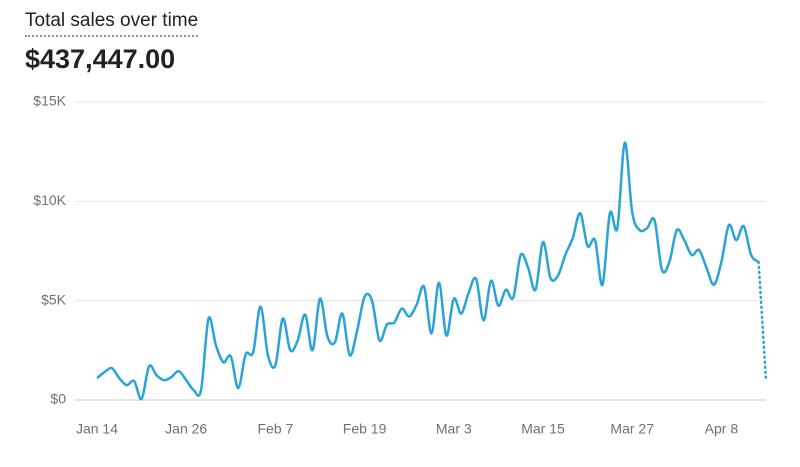 The height and width of the screenshot is (467, 800). Describe the element at coordinates (762, 321) in the screenshot. I see `partial-day-line` at that location.